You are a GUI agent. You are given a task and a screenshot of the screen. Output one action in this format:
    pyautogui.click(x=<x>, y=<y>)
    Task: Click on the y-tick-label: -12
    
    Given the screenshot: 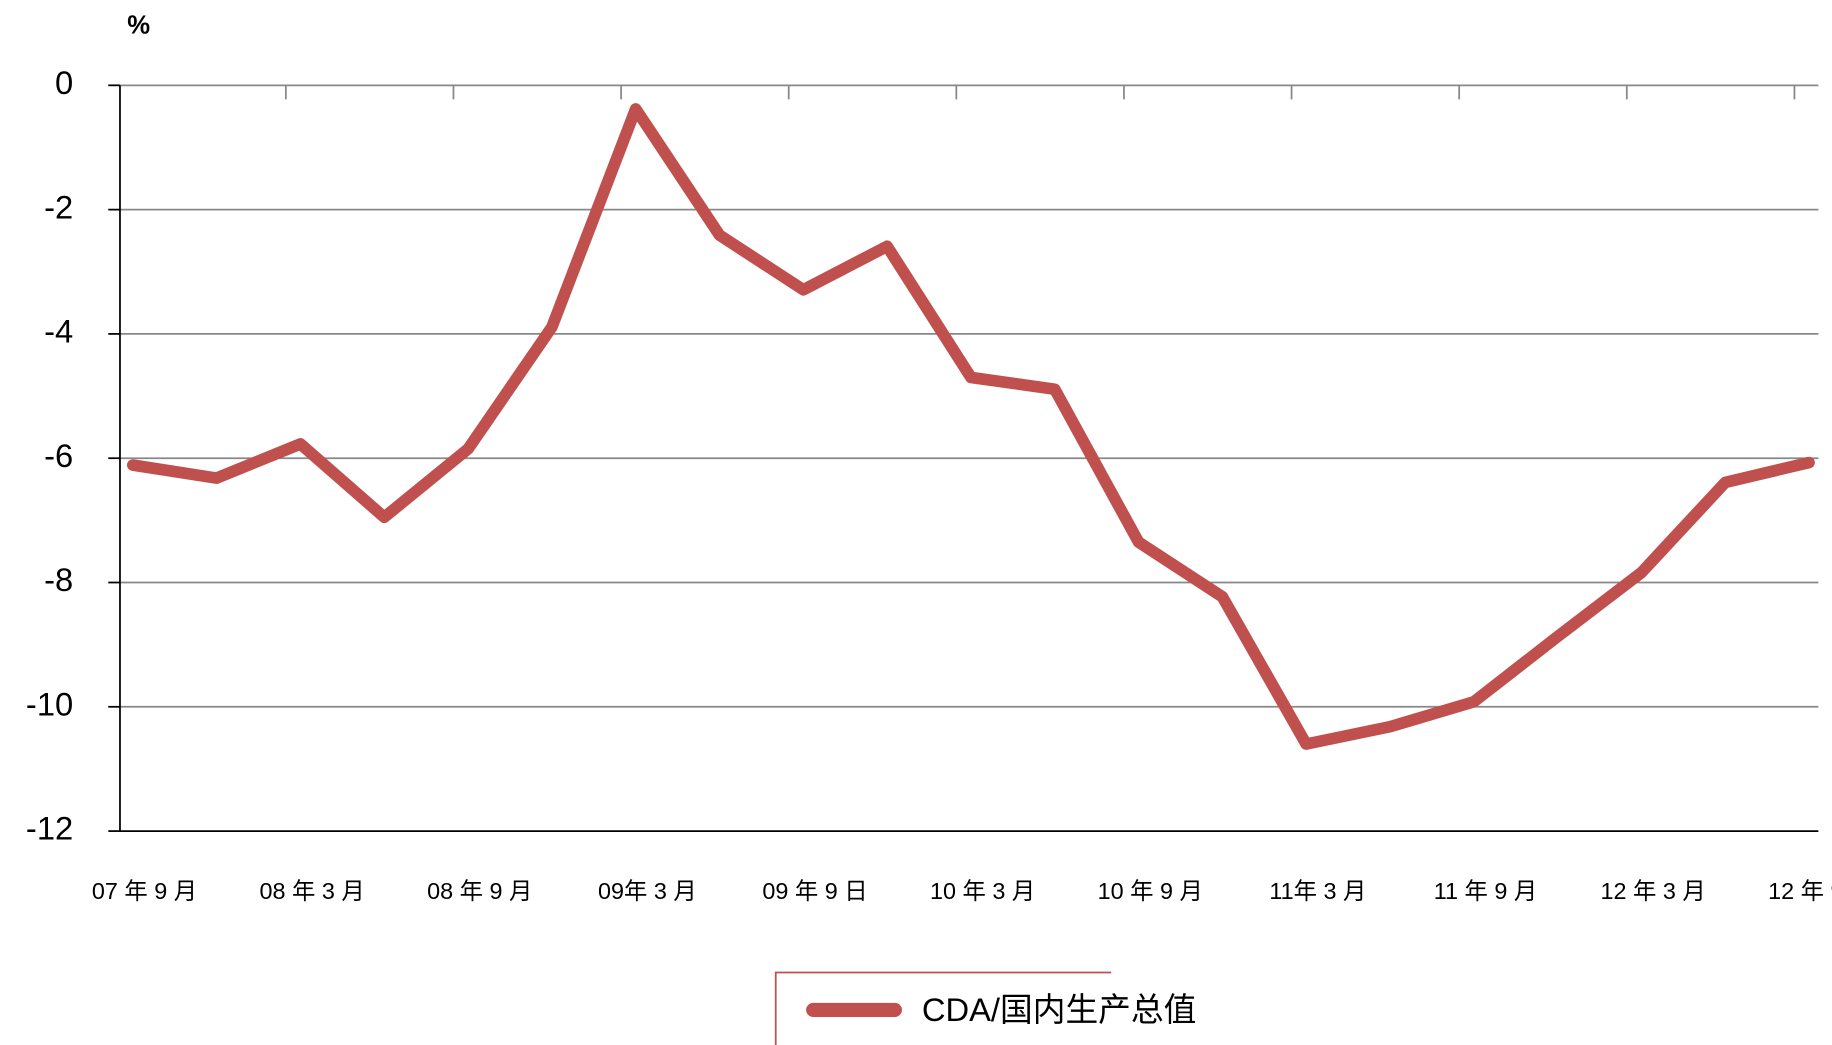 What is the action you would take?
    pyautogui.click(x=49, y=828)
    